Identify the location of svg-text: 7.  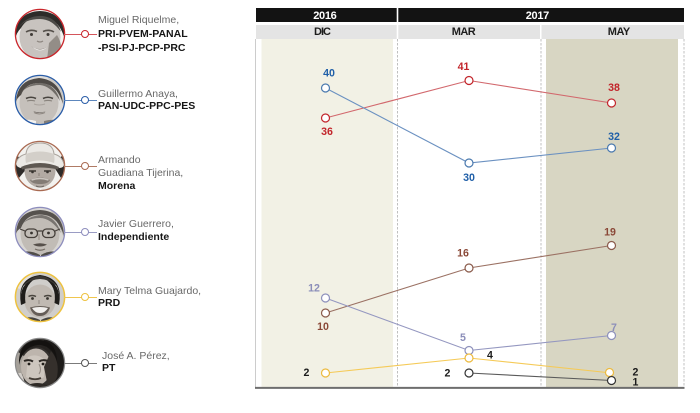
(614, 328).